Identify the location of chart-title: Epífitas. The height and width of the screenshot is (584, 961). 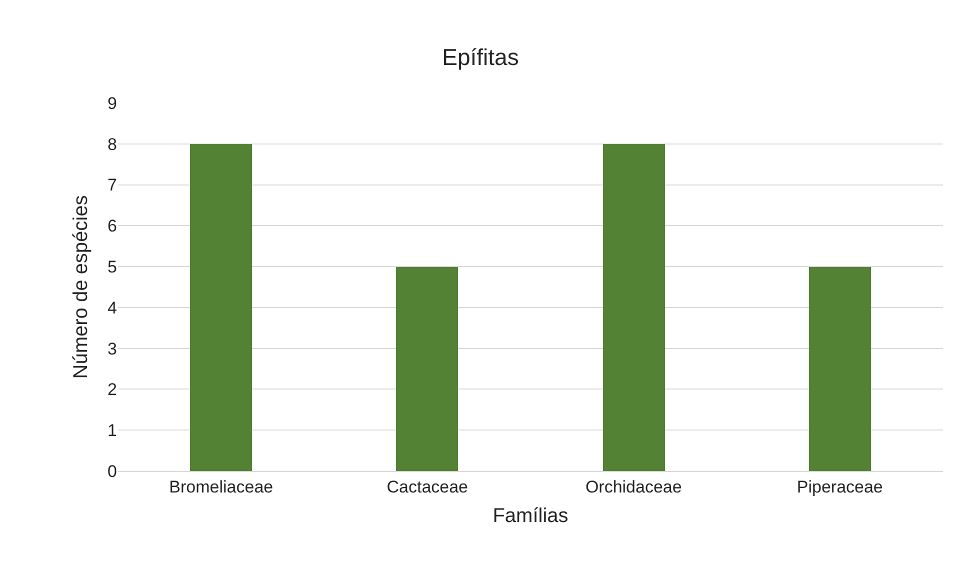
(480, 57).